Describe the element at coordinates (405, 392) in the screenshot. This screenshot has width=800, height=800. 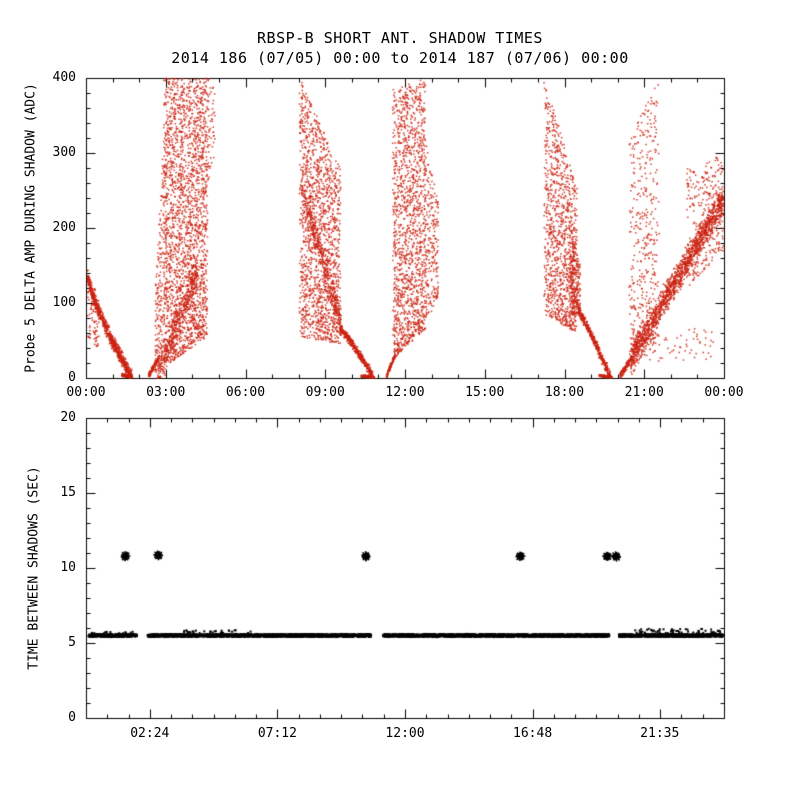
I see `top-xtick-label: 12:00` at that location.